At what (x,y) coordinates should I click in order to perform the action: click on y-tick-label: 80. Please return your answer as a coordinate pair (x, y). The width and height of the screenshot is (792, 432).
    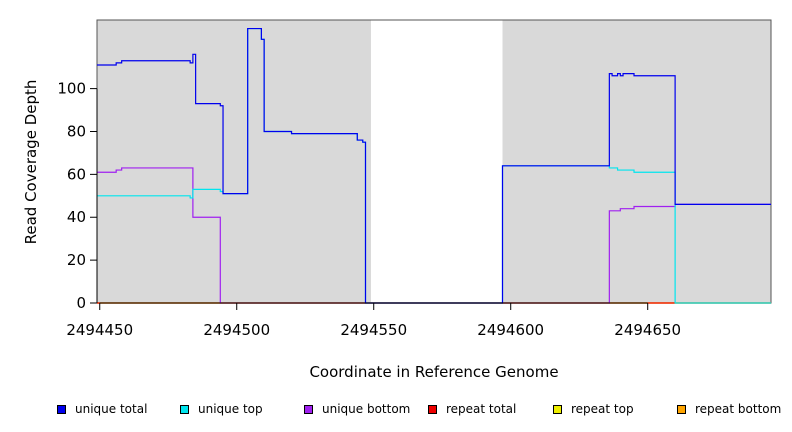
    Looking at the image, I should click on (76, 131).